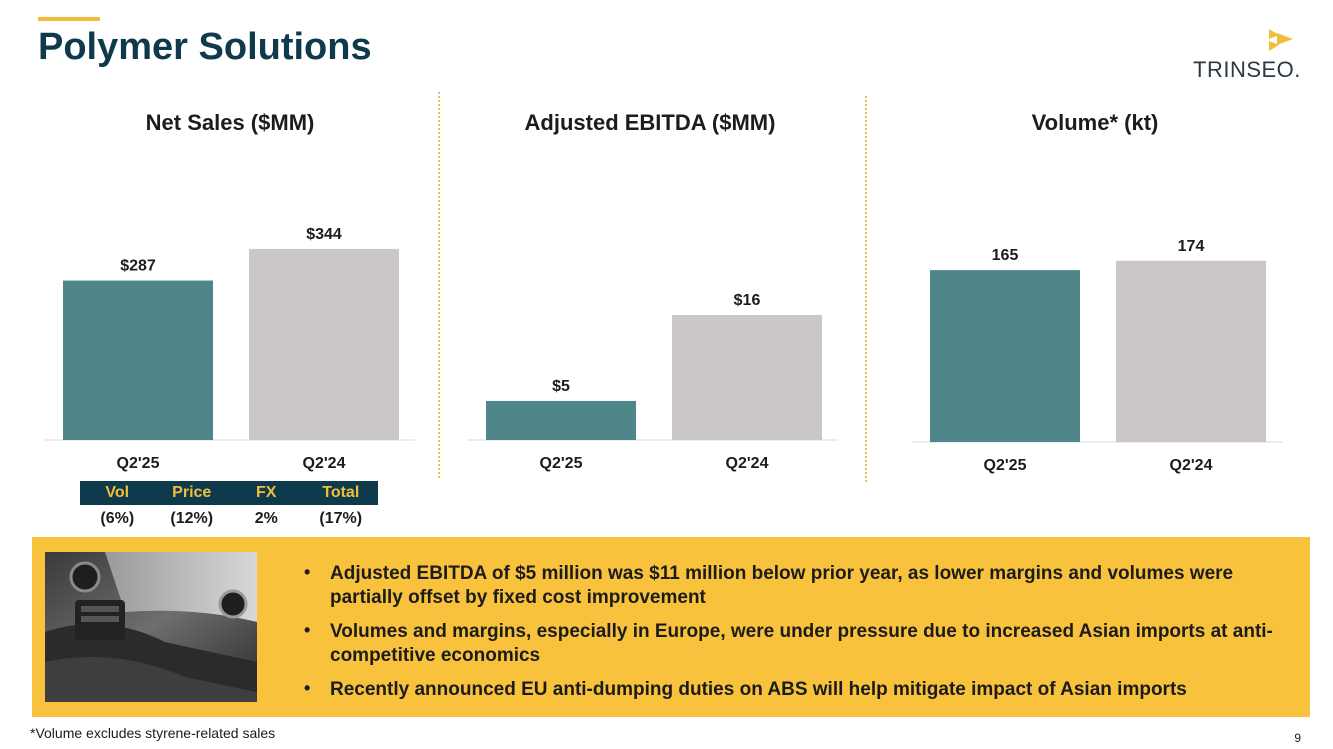 Image resolution: width=1333 pixels, height=749 pixels. What do you see at coordinates (192, 492) in the screenshot?
I see `impact-header-price: Price` at bounding box center [192, 492].